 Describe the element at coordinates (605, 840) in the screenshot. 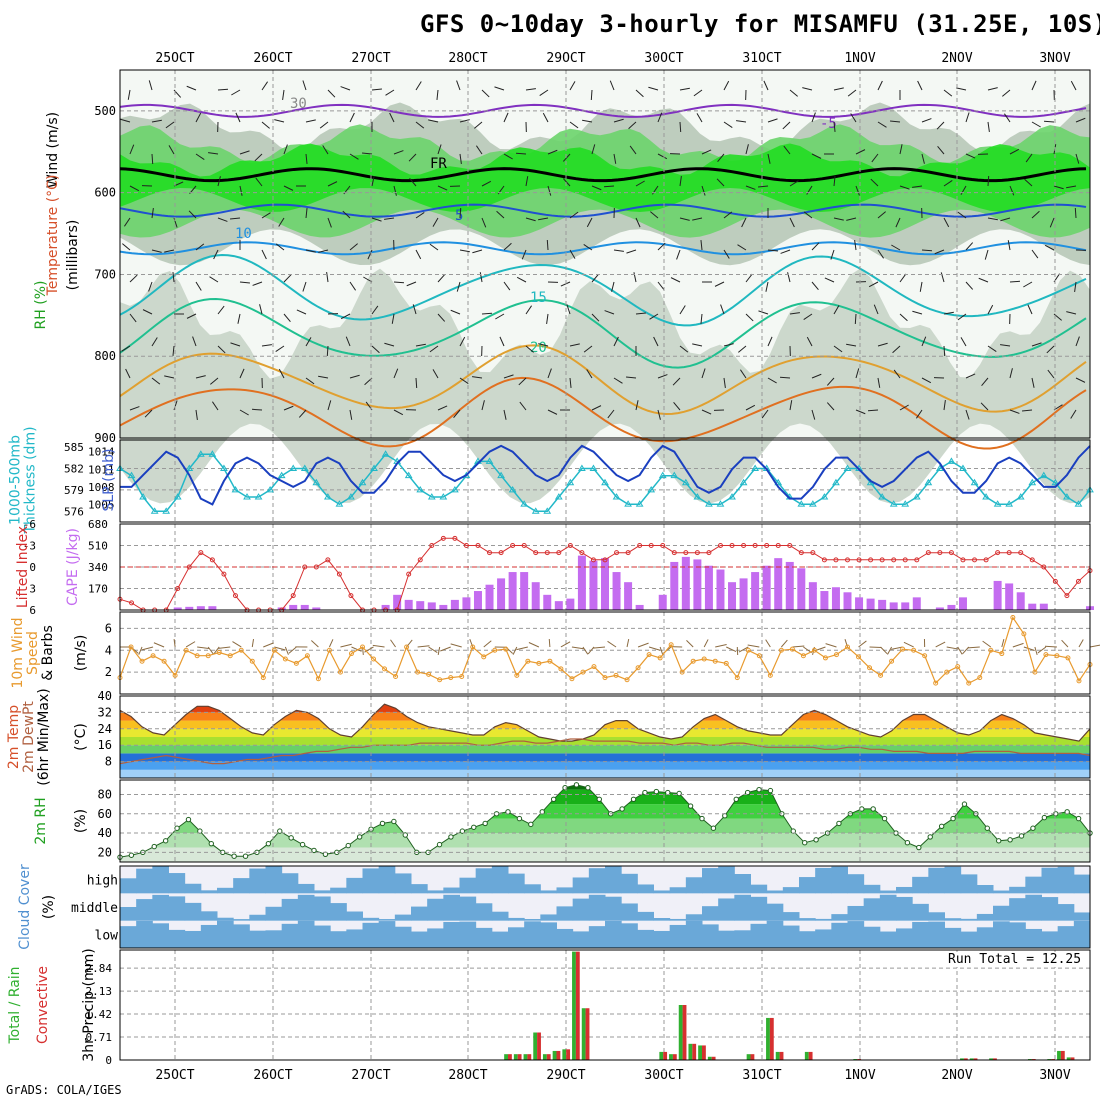

I see `rh-band` at that location.